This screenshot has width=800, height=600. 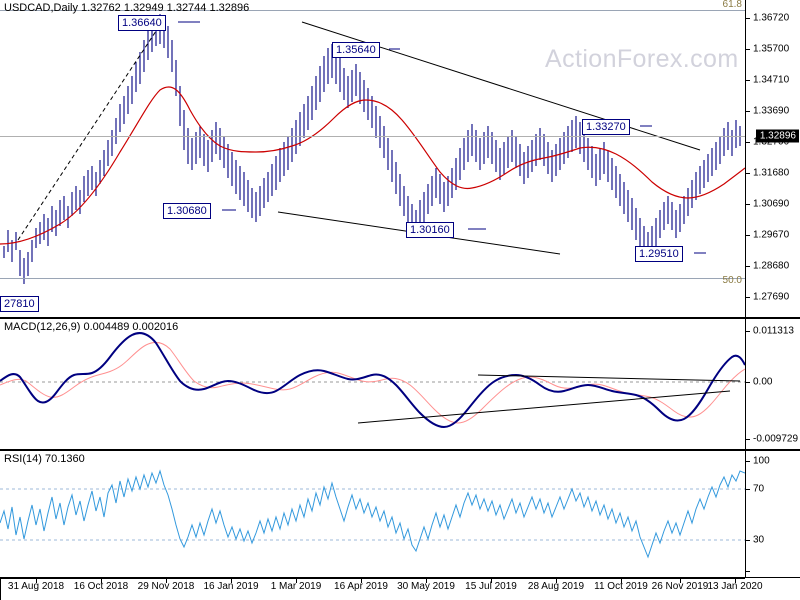 I want to click on time-axis-left-edge, so click(x=0, y=589).